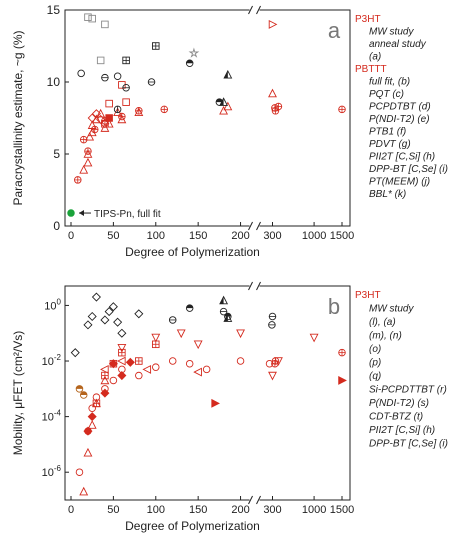  Describe the element at coordinates (396, 417) in the screenshot. I see `legend-entry: CDT-BTZ (t)` at that location.